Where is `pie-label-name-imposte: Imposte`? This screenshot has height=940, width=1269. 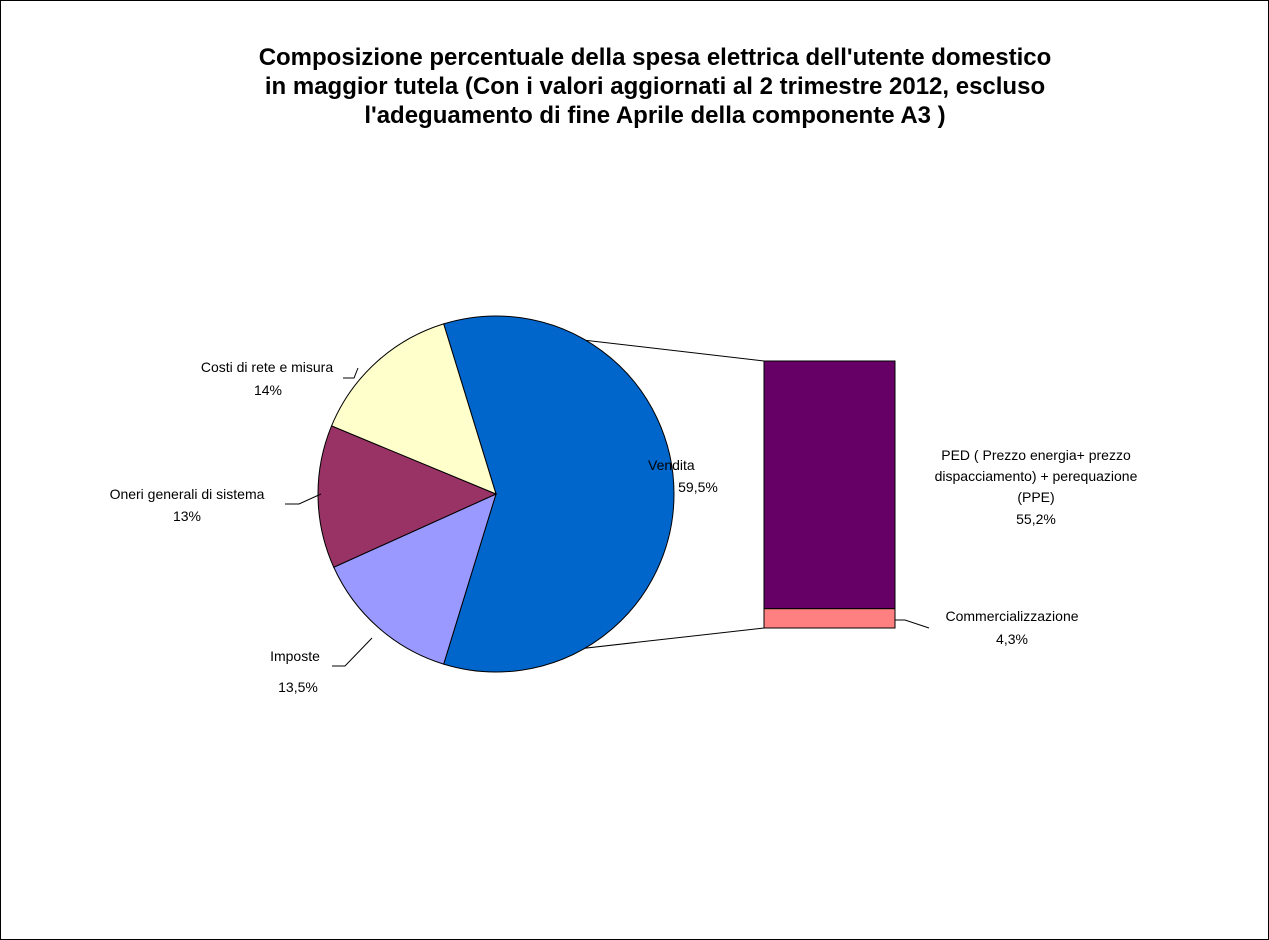 pie-label-name-imposte: Imposte is located at coordinates (295, 656).